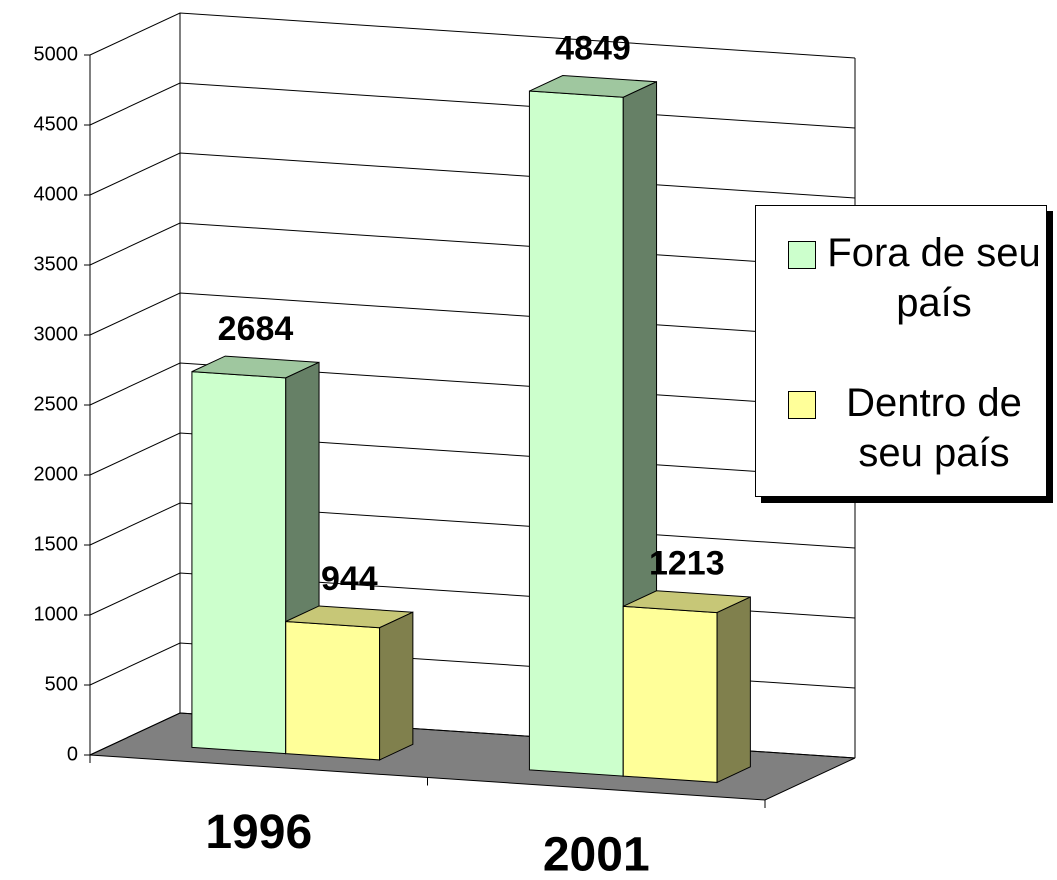 Image resolution: width=1057 pixels, height=880 pixels. What do you see at coordinates (934, 278) in the screenshot?
I see `legend-label: Fora de seu país` at bounding box center [934, 278].